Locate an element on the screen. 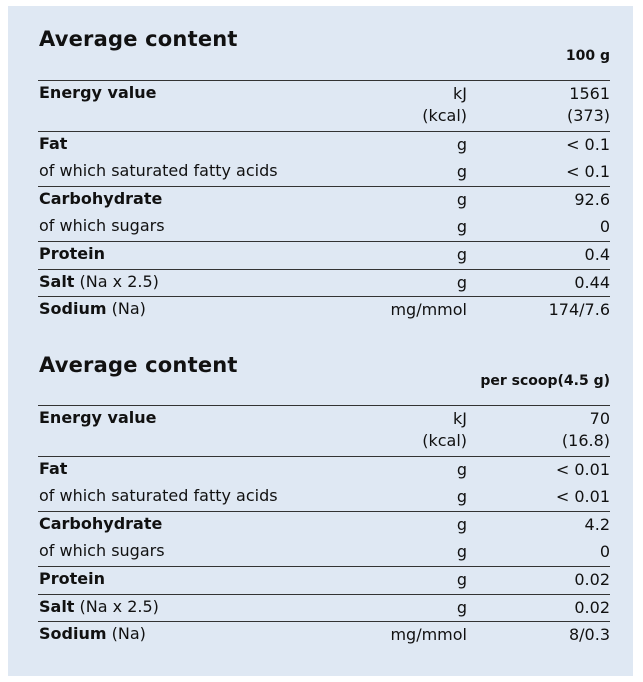 This screenshot has height=682, width=643. row-value: 1561 is located at coordinates (589, 93).